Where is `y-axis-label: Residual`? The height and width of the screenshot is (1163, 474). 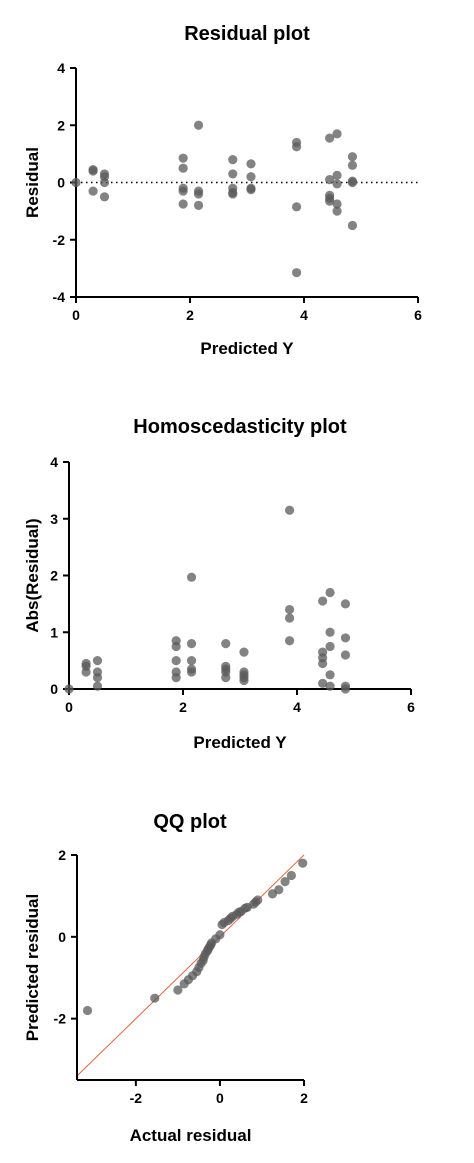 y-axis-label: Residual is located at coordinates (32, 182).